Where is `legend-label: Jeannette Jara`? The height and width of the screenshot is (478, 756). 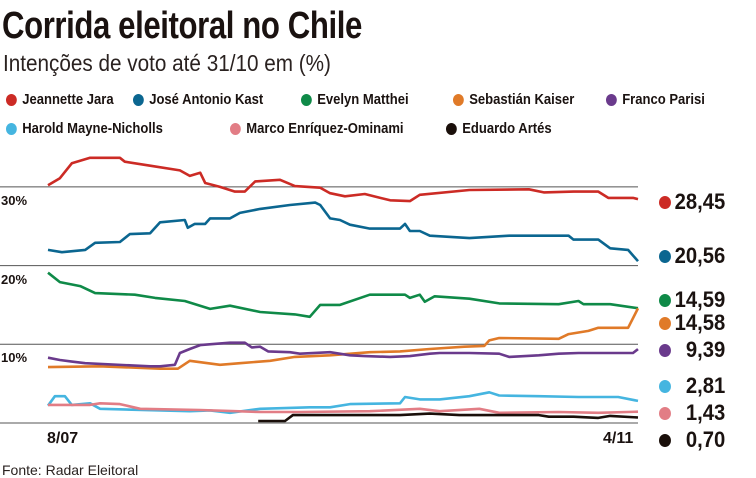
legend-label: Jeannette Jara is located at coordinates (68, 100).